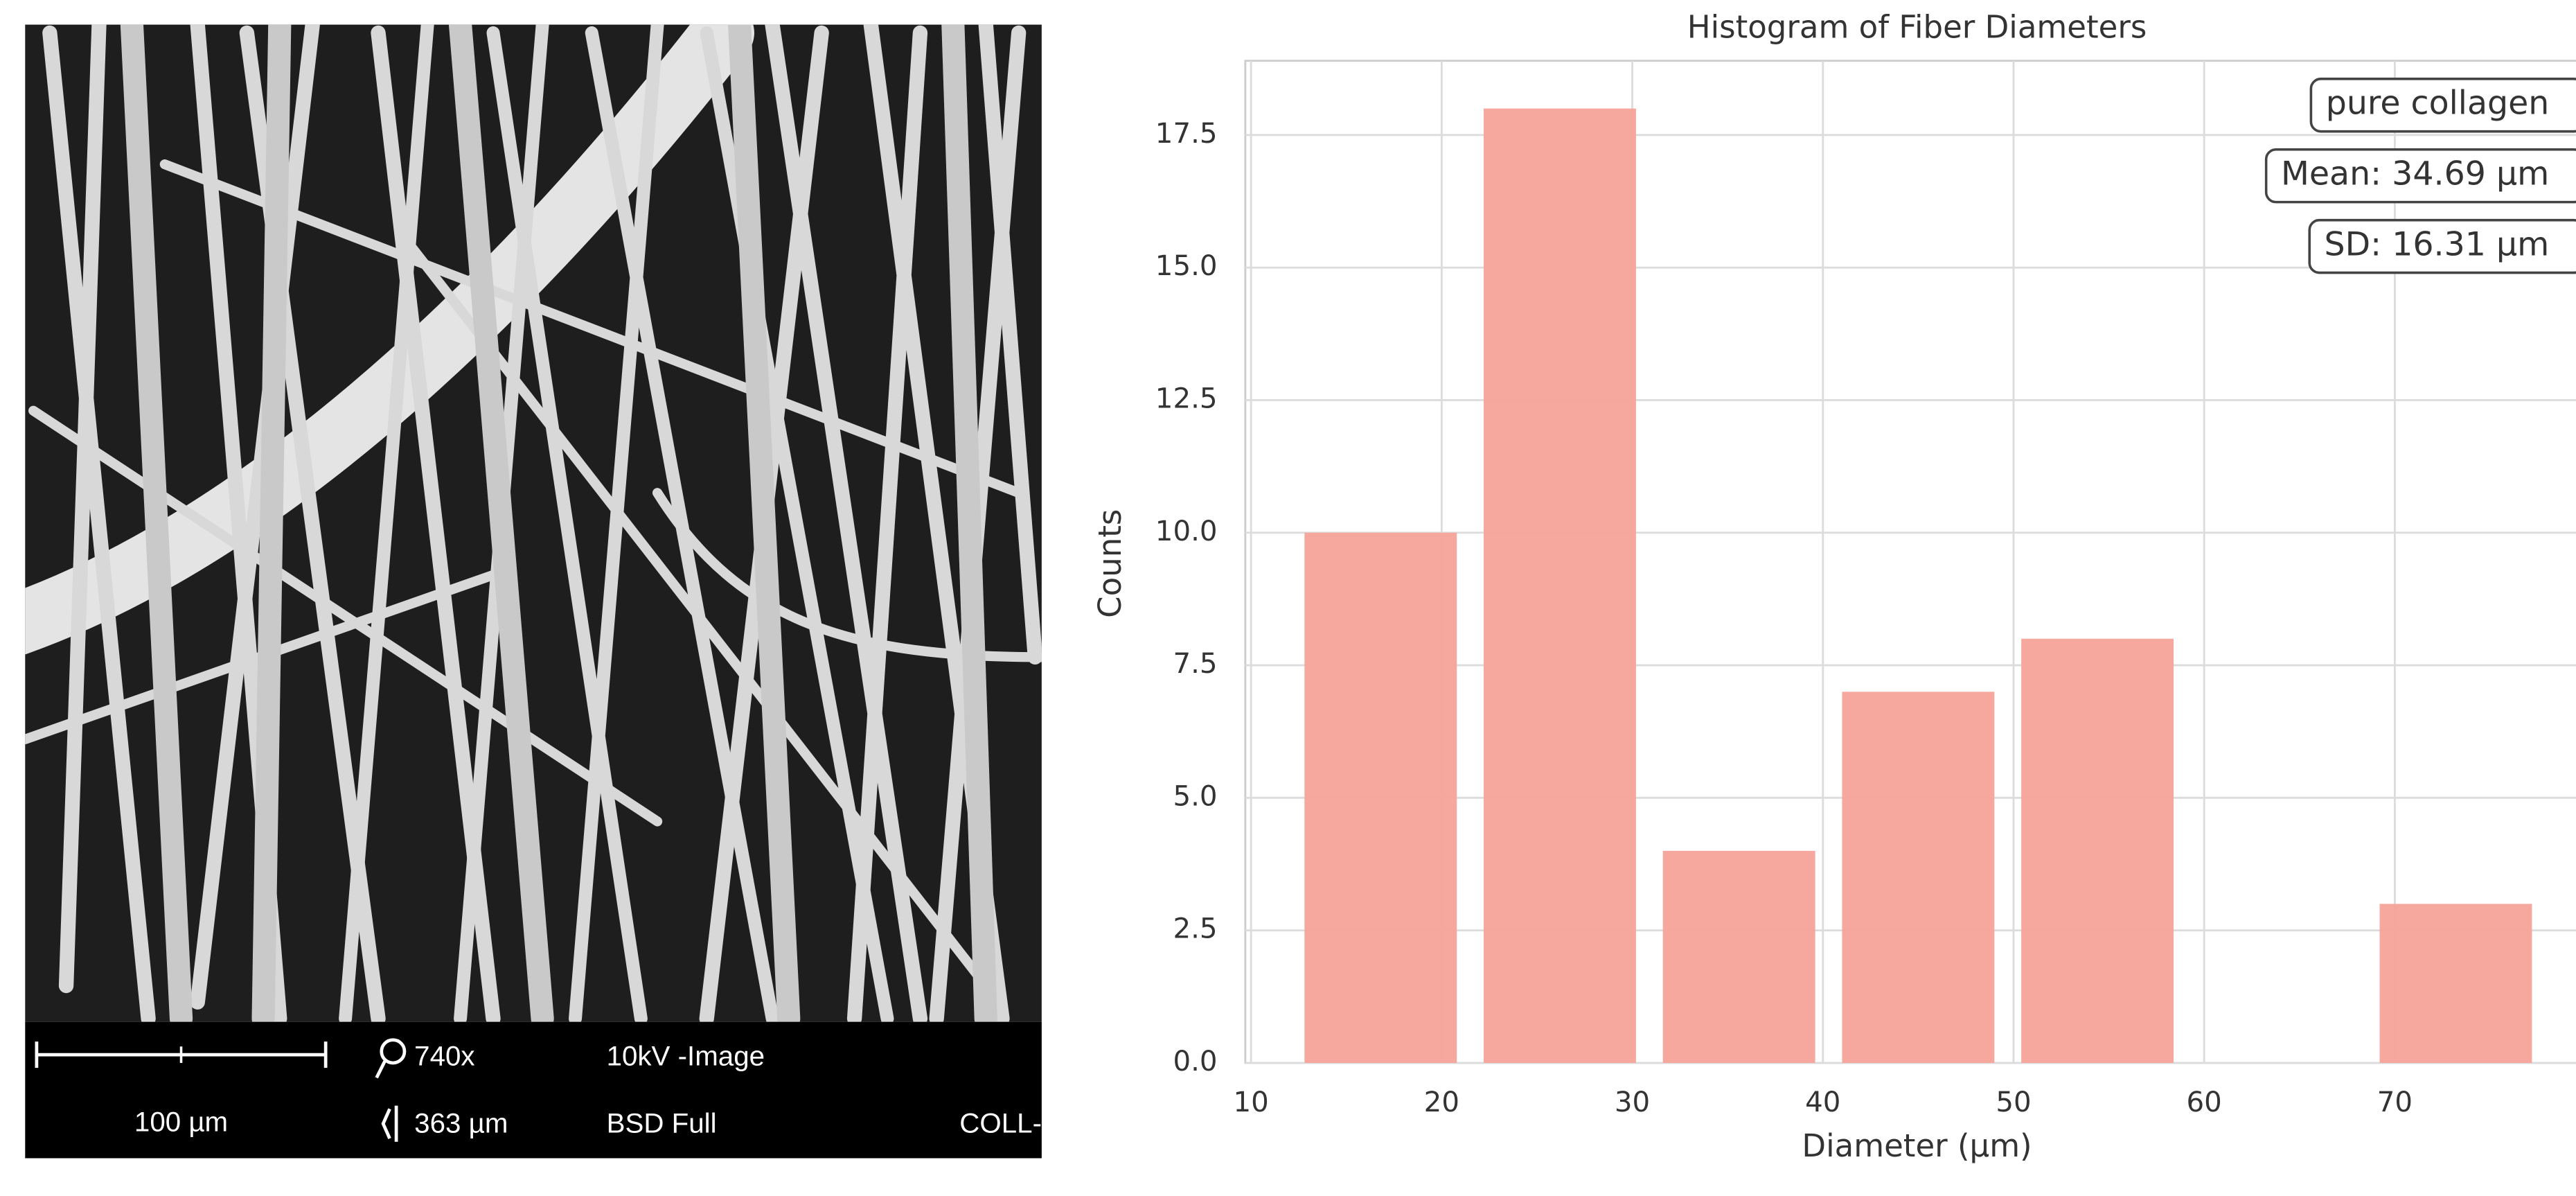 This screenshot has height=1196, width=2576. Describe the element at coordinates (1632, 1102) in the screenshot. I see `x-tick-label: 30` at that location.